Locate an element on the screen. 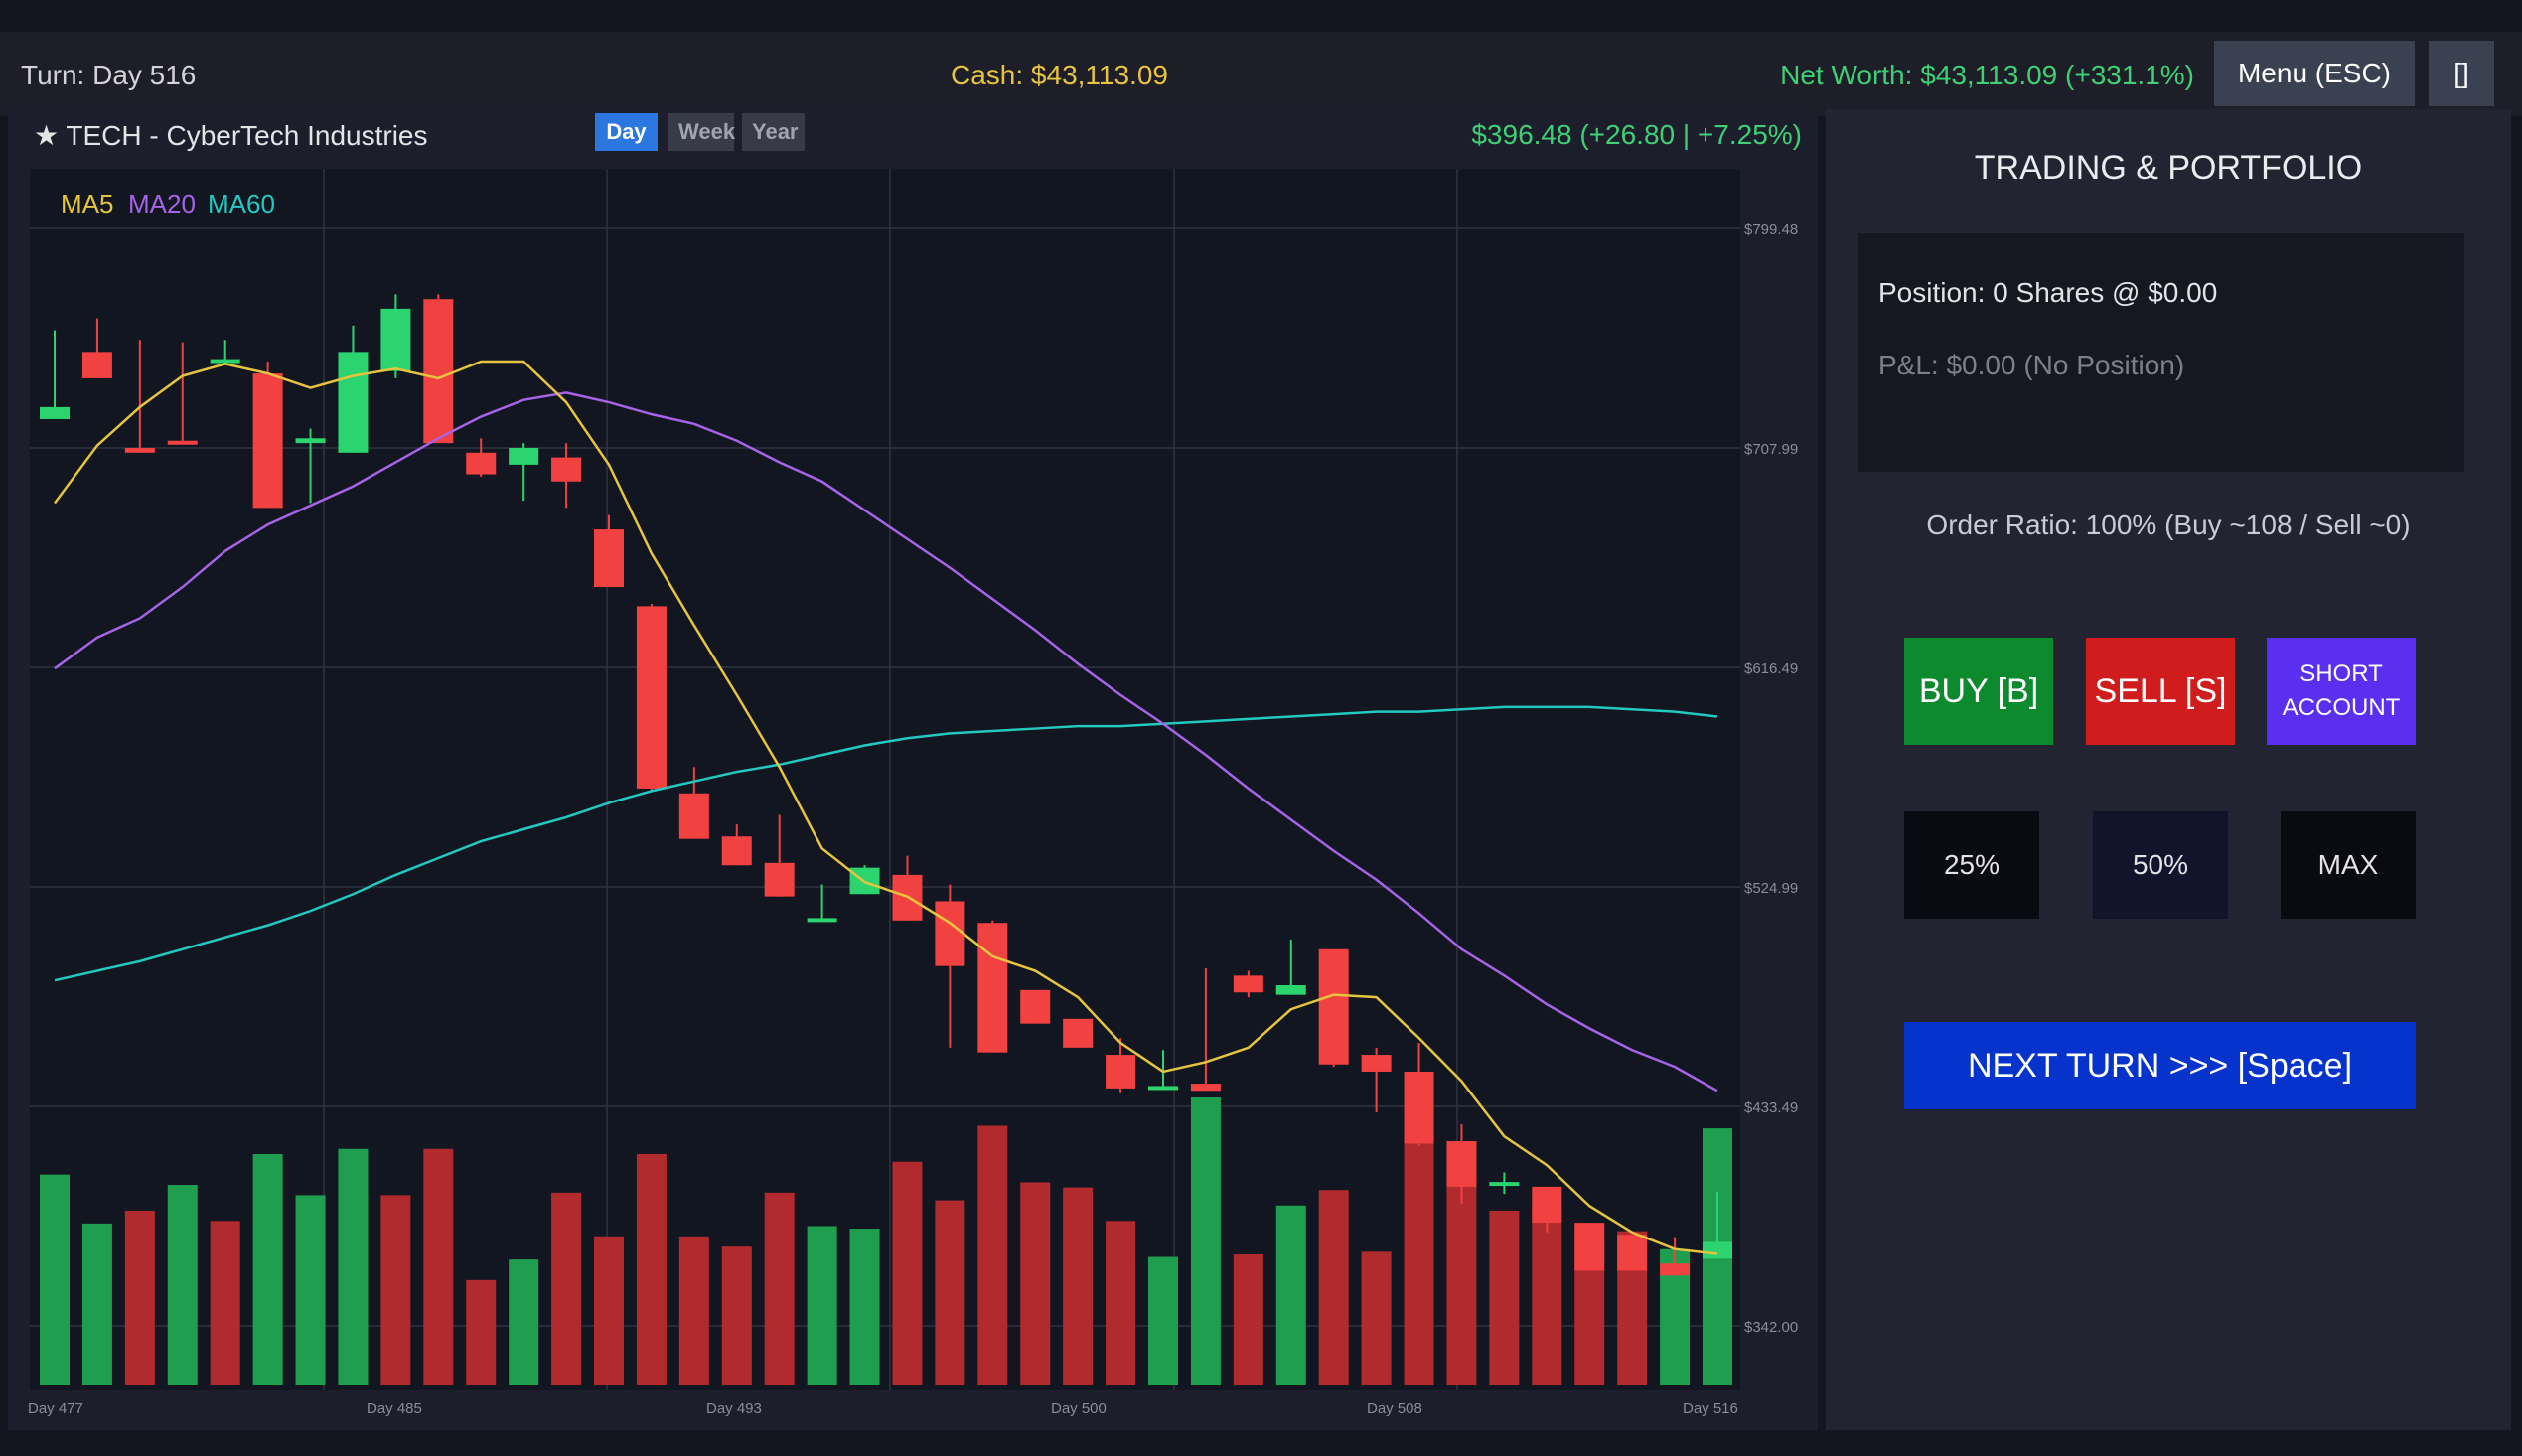  x-tick-label: Day 500 is located at coordinates (1079, 1408).